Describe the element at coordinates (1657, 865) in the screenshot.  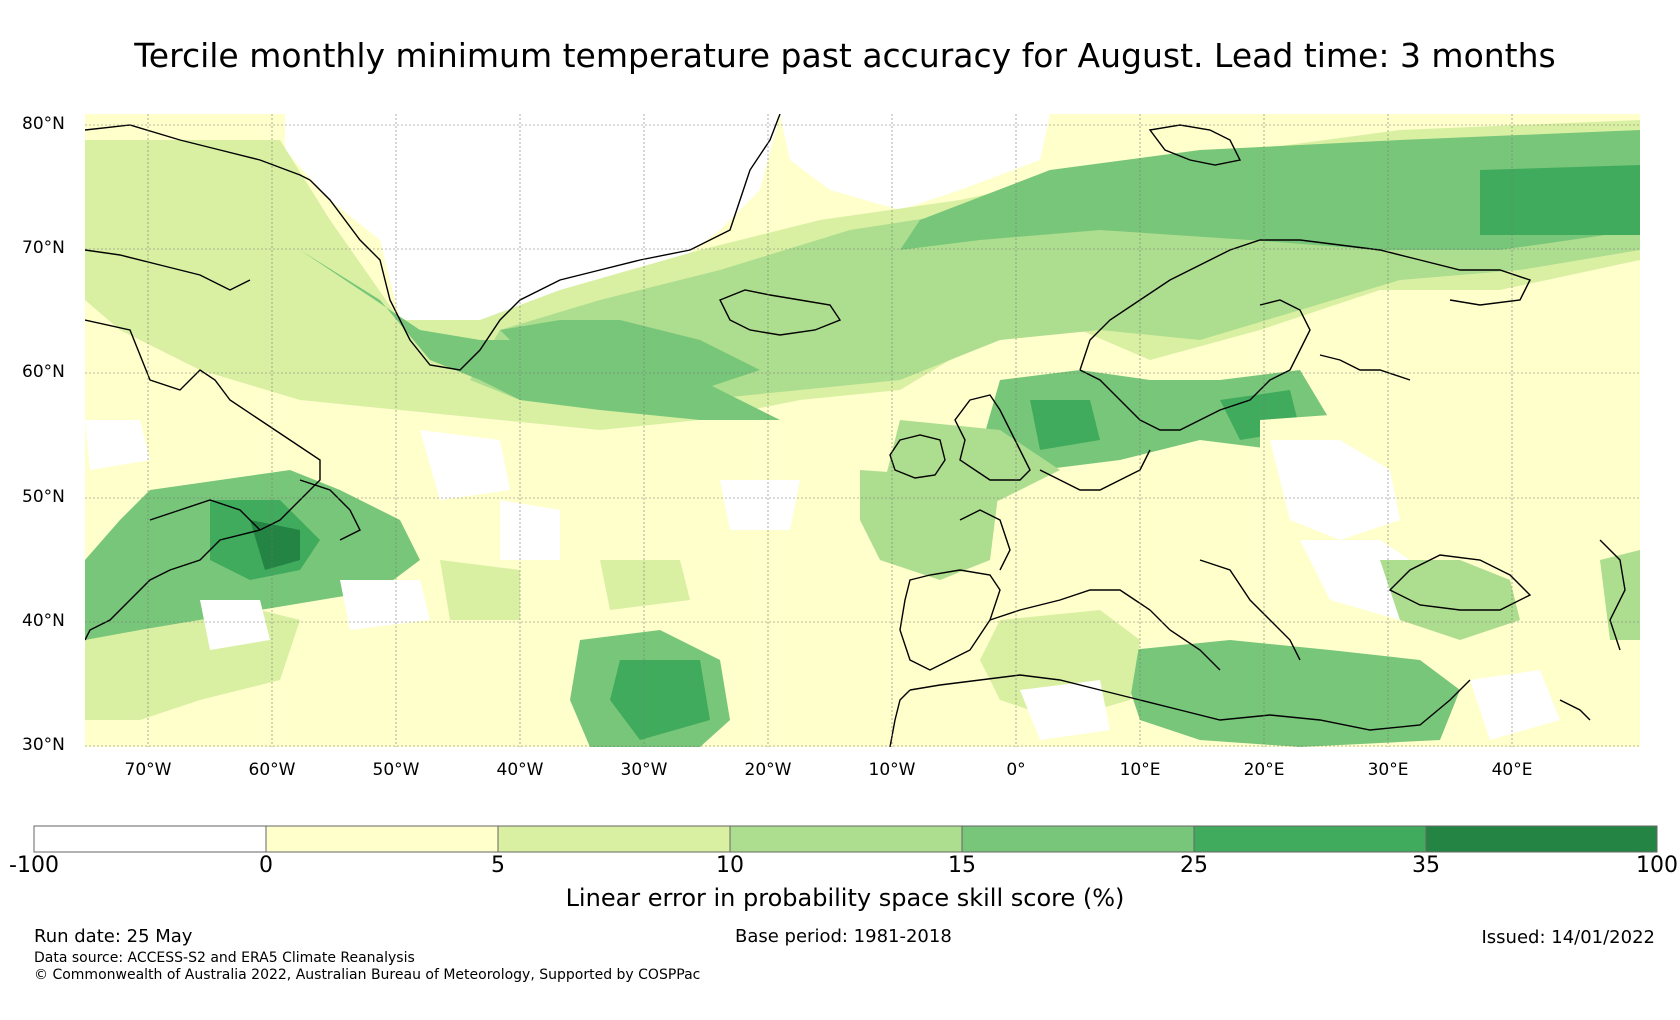
I see `colorbar-tick-100: 100` at that location.